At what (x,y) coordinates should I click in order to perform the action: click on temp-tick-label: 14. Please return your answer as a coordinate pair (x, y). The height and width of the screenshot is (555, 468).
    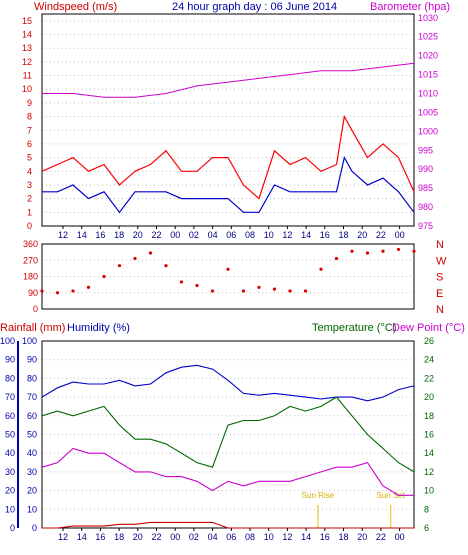
    Looking at the image, I should click on (429, 453).